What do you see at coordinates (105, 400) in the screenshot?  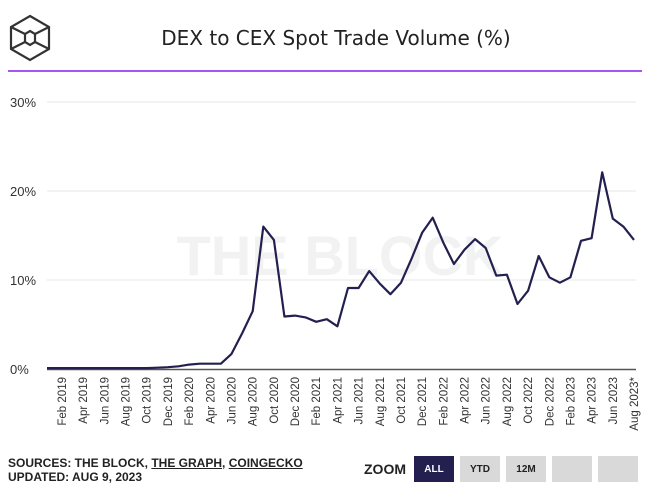 I see `x-tick-label: Jun 2019` at bounding box center [105, 400].